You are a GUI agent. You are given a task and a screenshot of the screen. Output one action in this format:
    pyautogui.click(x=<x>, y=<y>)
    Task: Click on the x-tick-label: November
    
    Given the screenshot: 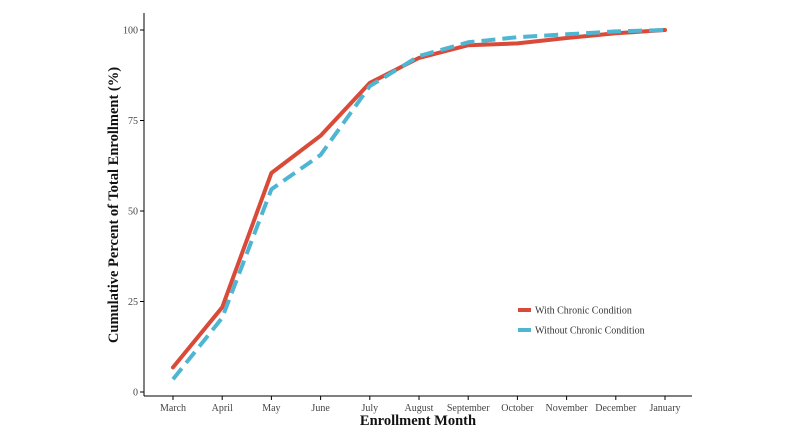 What is the action you would take?
    pyautogui.click(x=566, y=408)
    